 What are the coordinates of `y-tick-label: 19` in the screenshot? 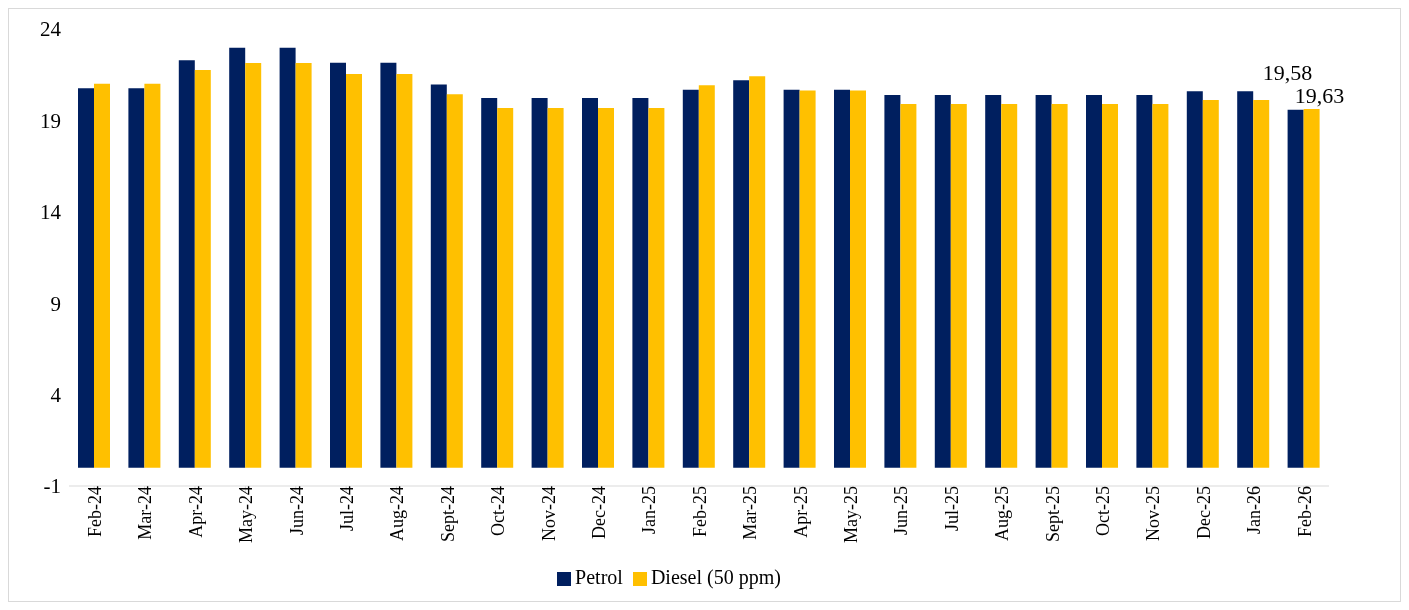 It's located at (50, 120).